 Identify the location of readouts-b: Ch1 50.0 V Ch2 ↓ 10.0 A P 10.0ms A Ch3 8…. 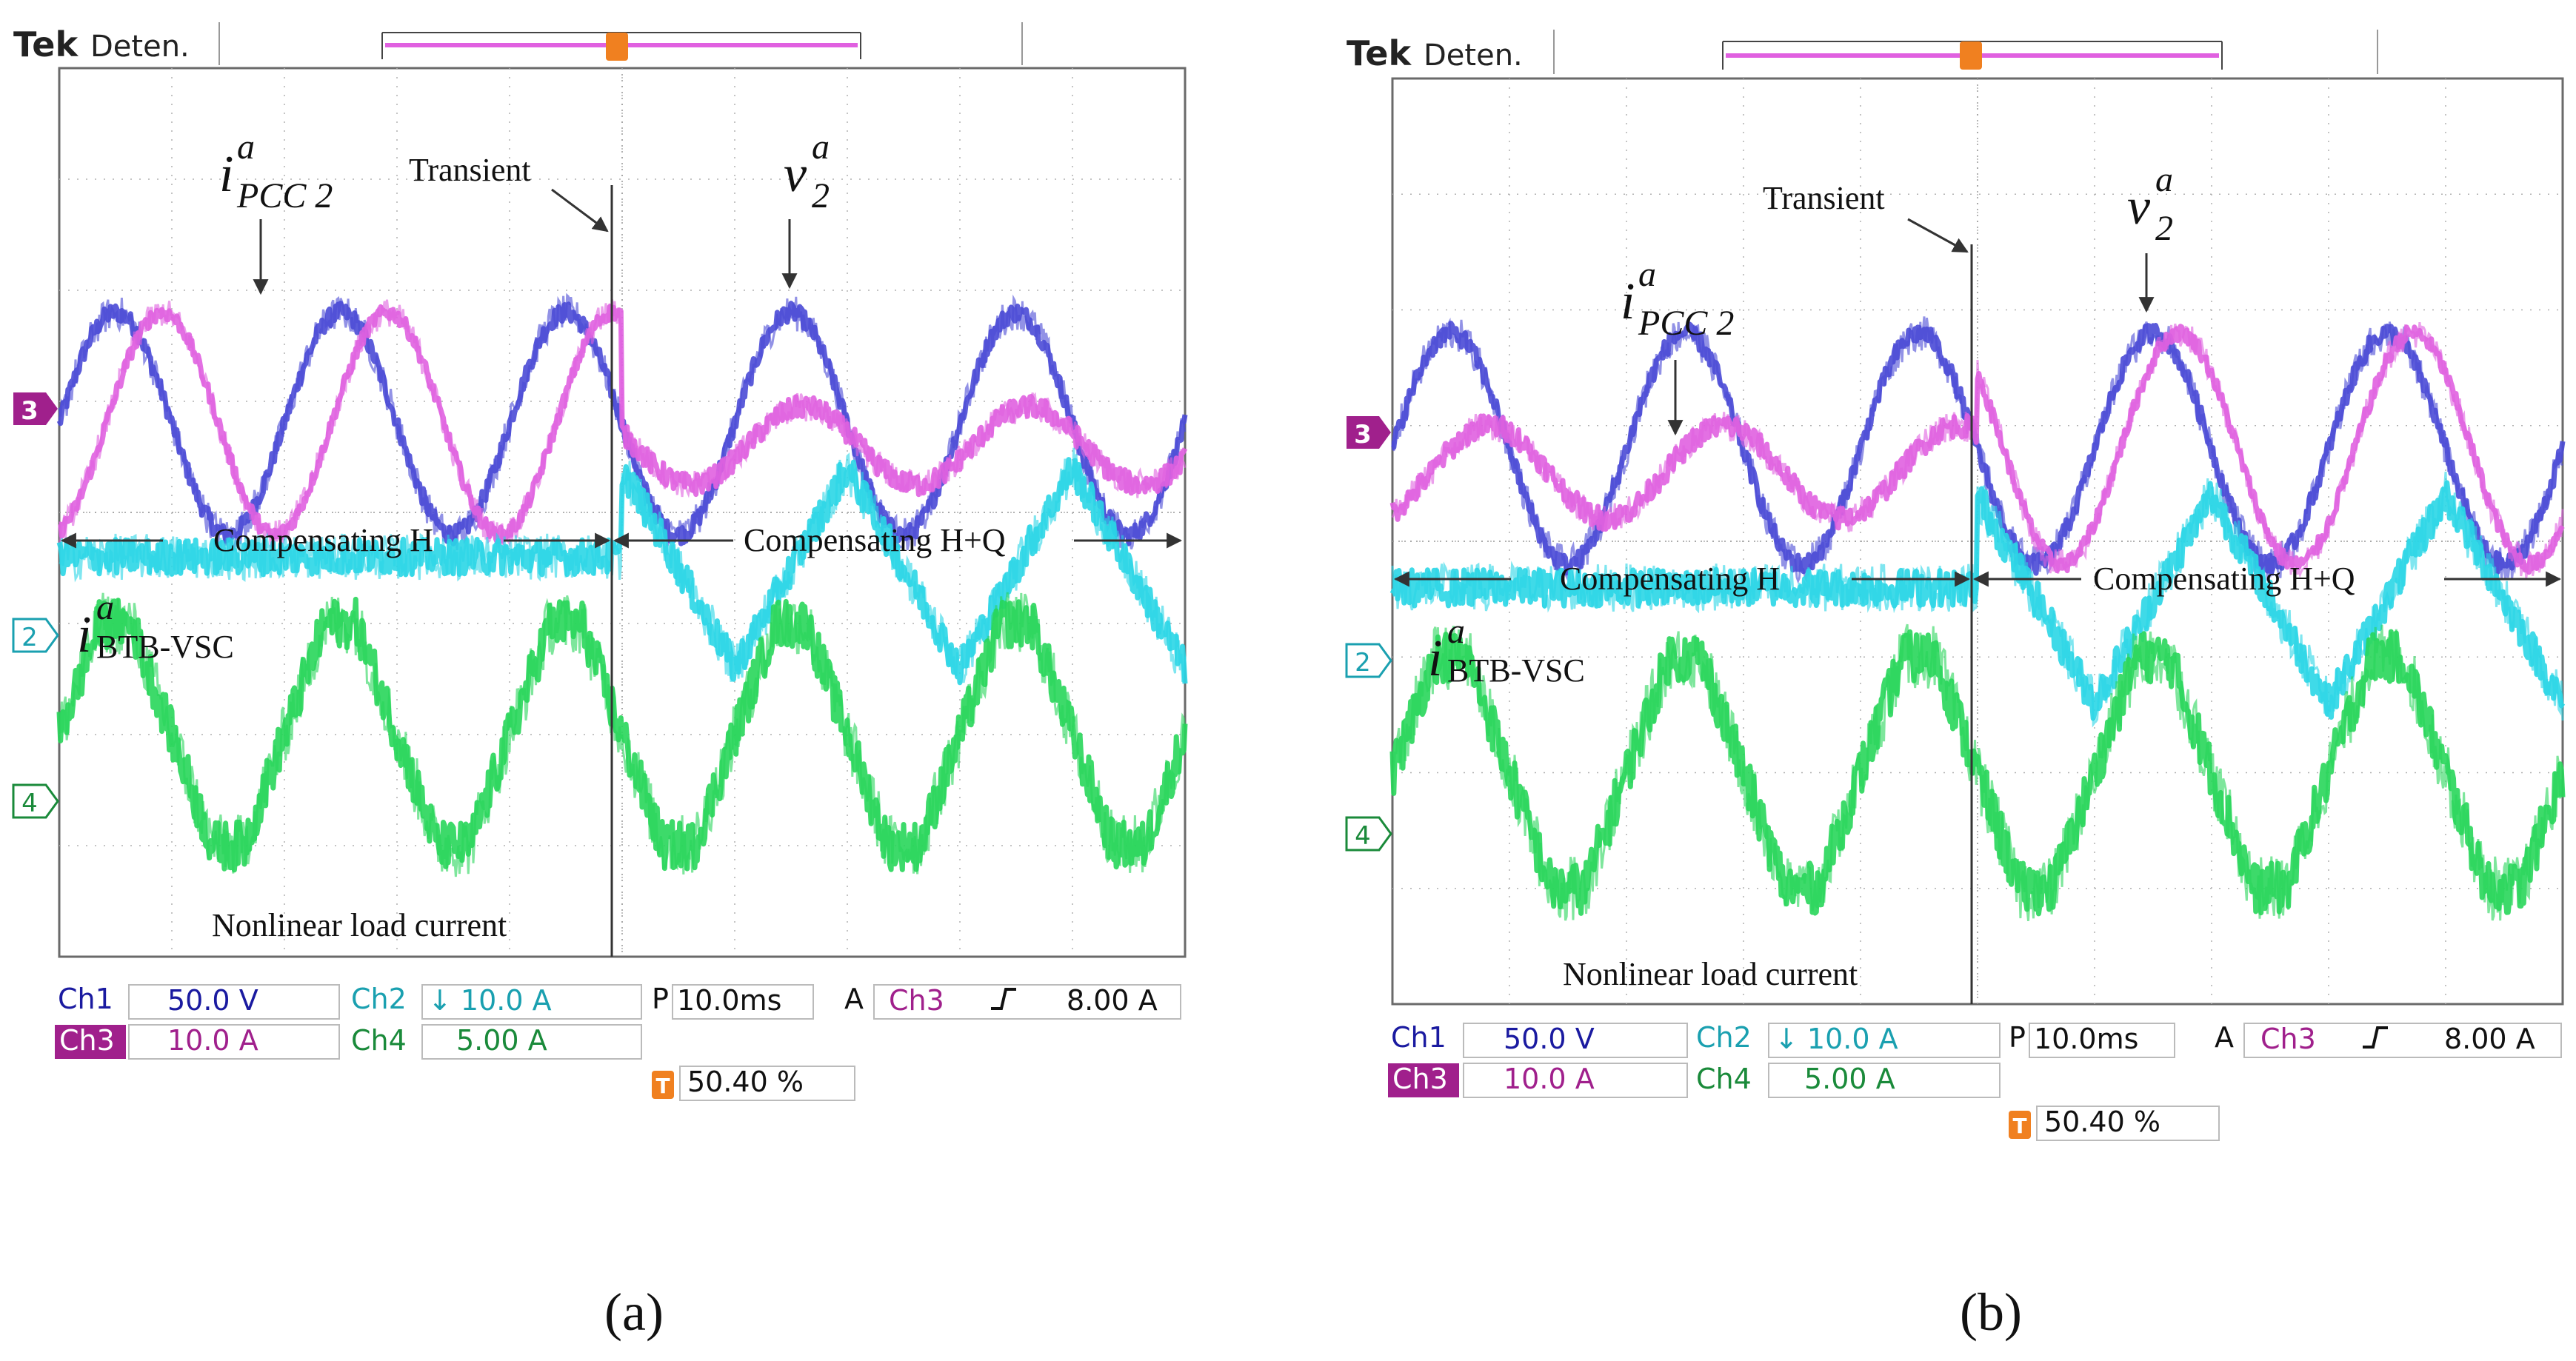
(1975, 1081).